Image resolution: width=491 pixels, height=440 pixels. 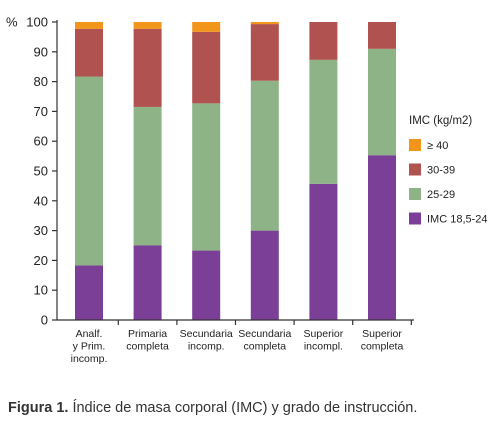 What do you see at coordinates (437, 146) in the screenshot?
I see `legend-label-1: ≥ 40` at bounding box center [437, 146].